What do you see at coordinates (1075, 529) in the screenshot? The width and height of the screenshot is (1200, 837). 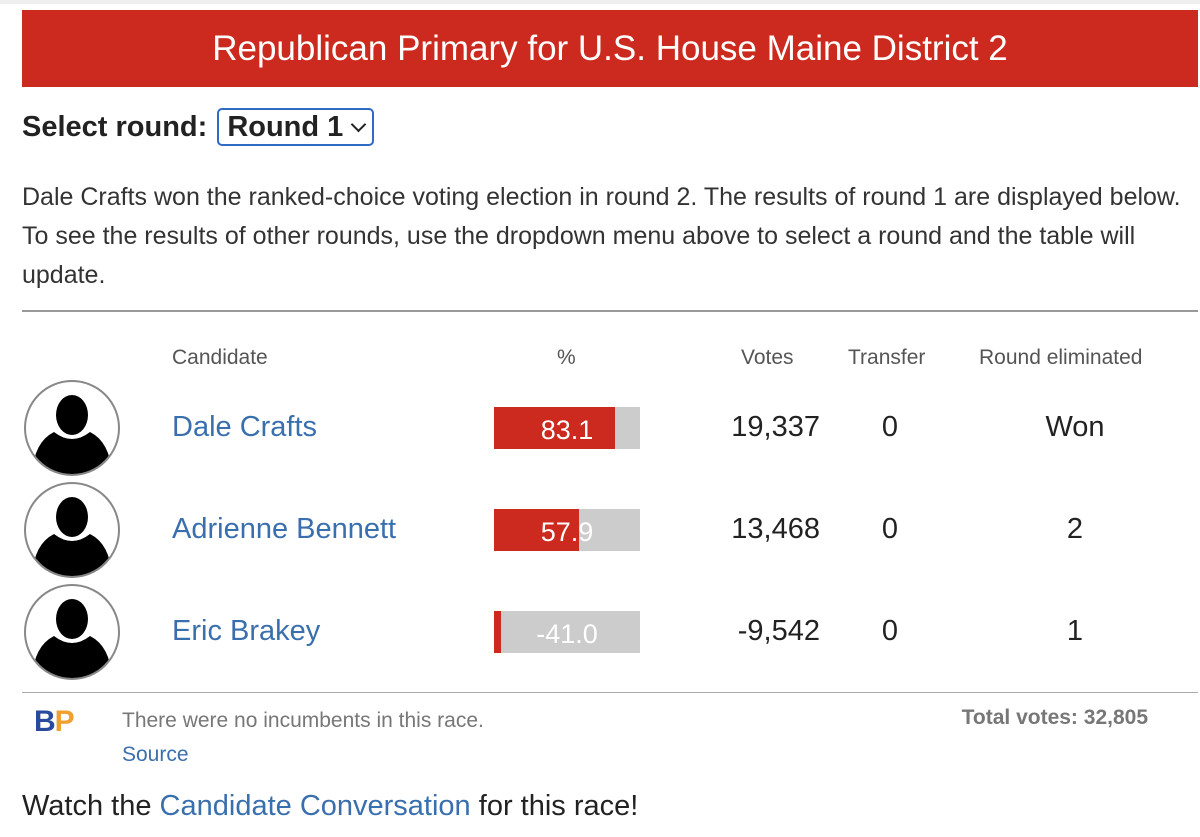 I see `round-eliminated-value: 2` at bounding box center [1075, 529].